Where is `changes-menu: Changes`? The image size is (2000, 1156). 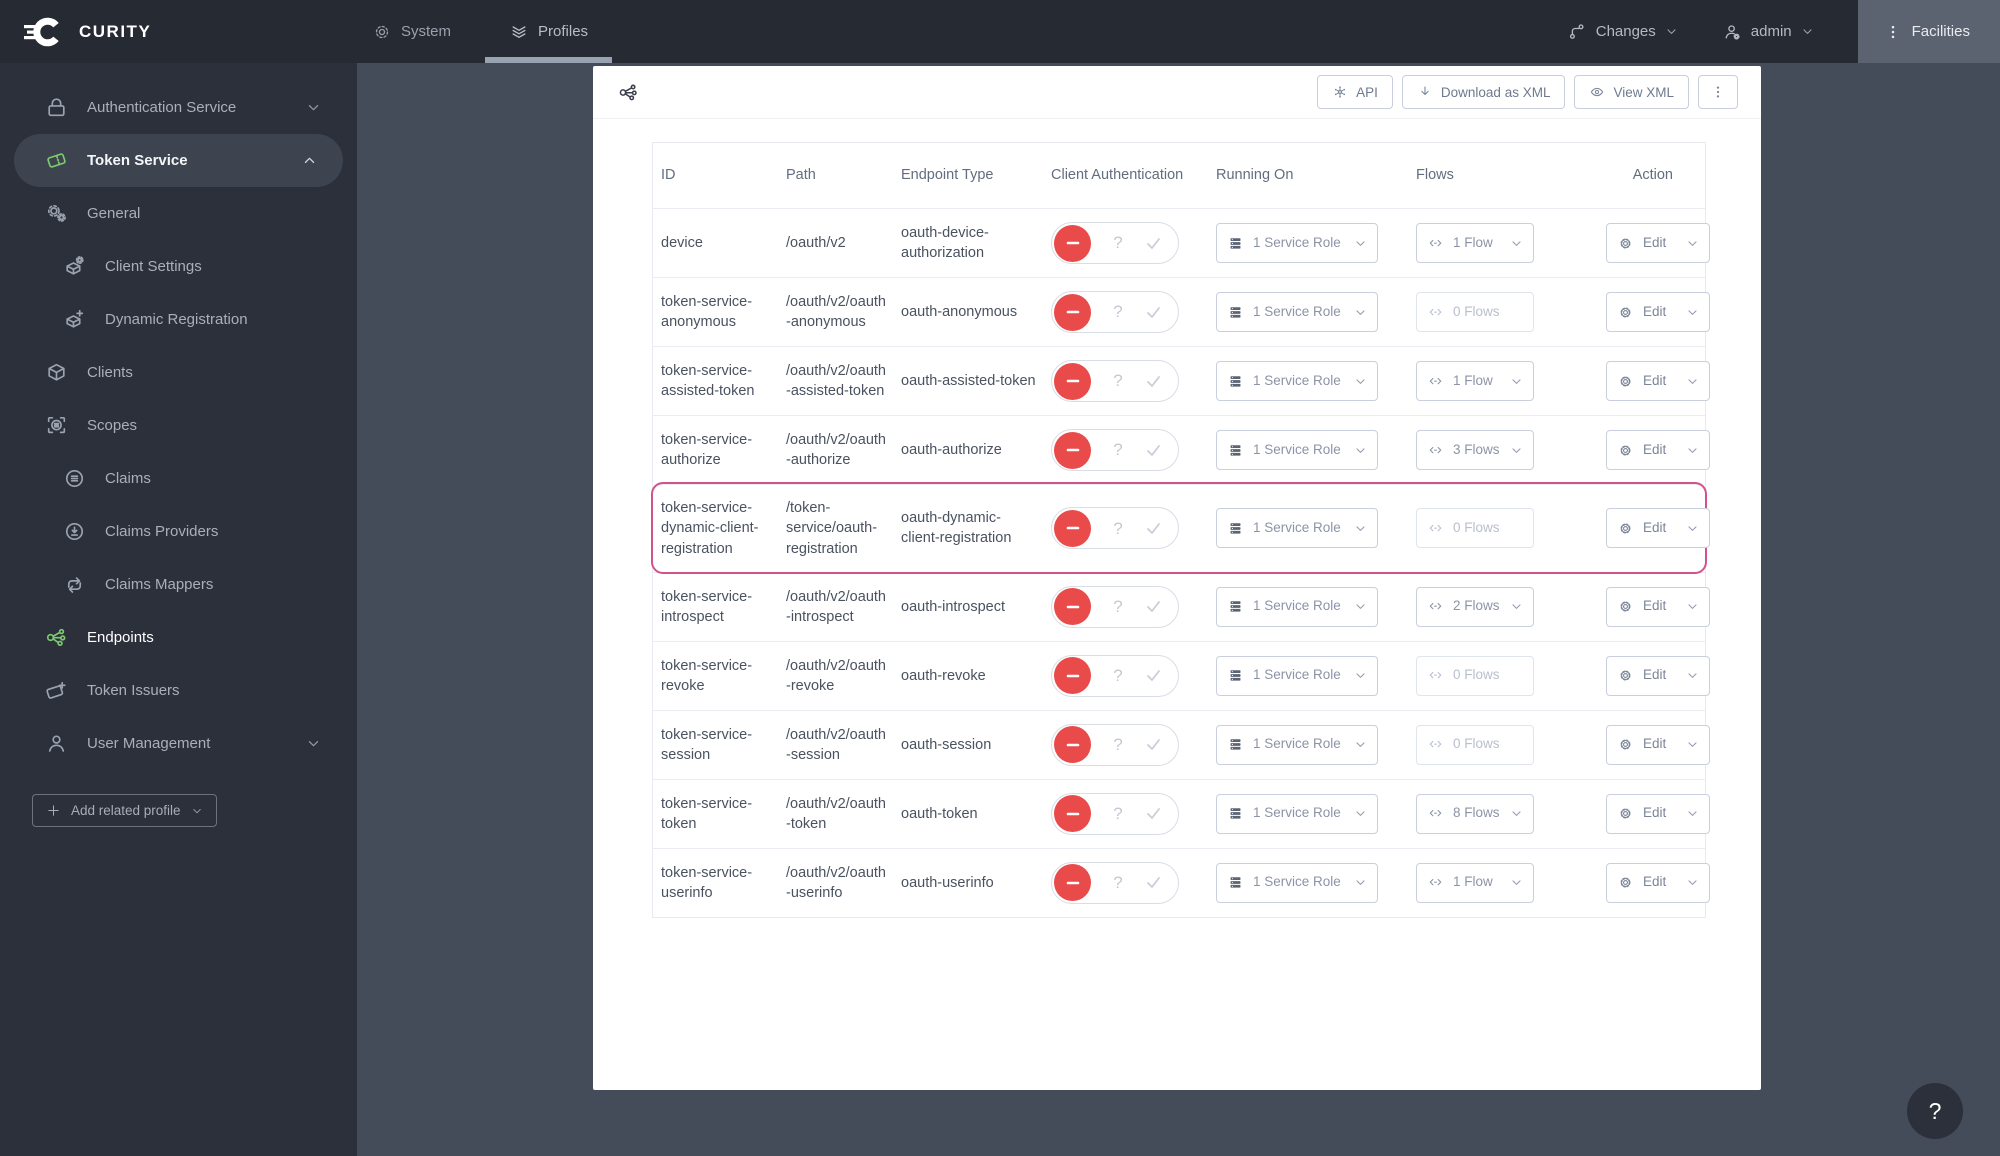
changes-menu: Changes is located at coordinates (1622, 32).